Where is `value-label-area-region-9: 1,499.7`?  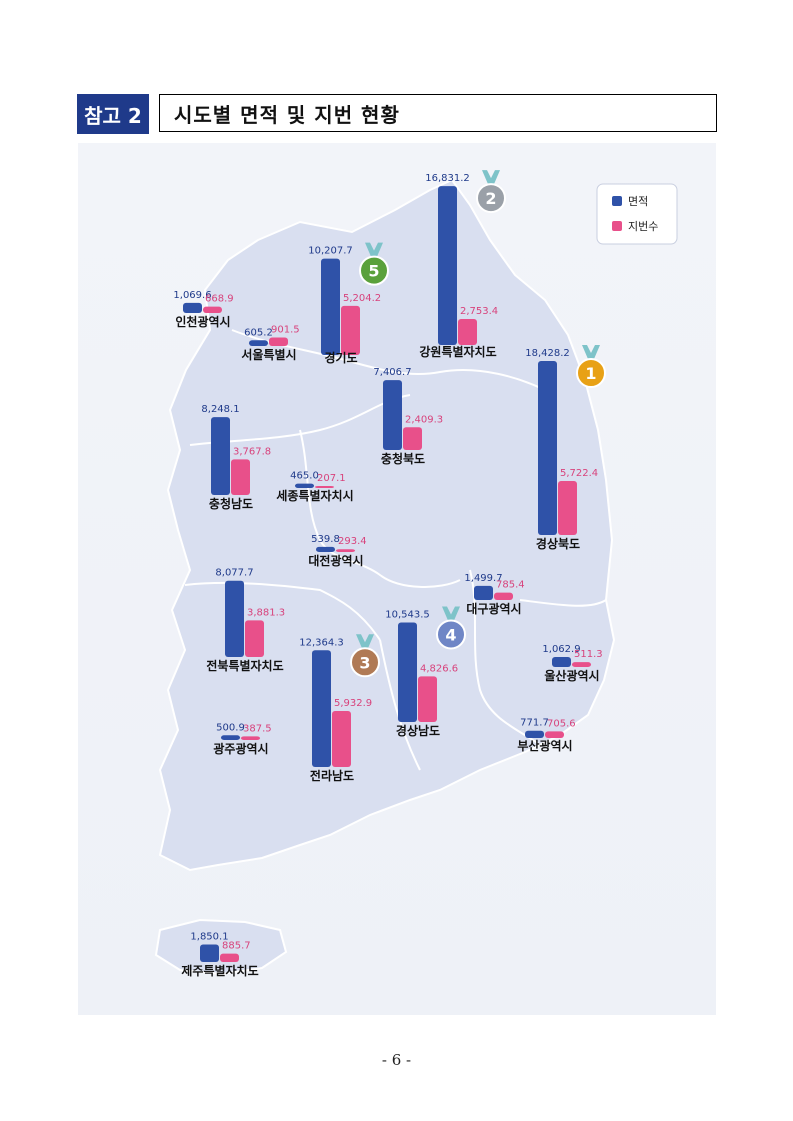 value-label-area-region-9: 1,499.7 is located at coordinates (483, 578).